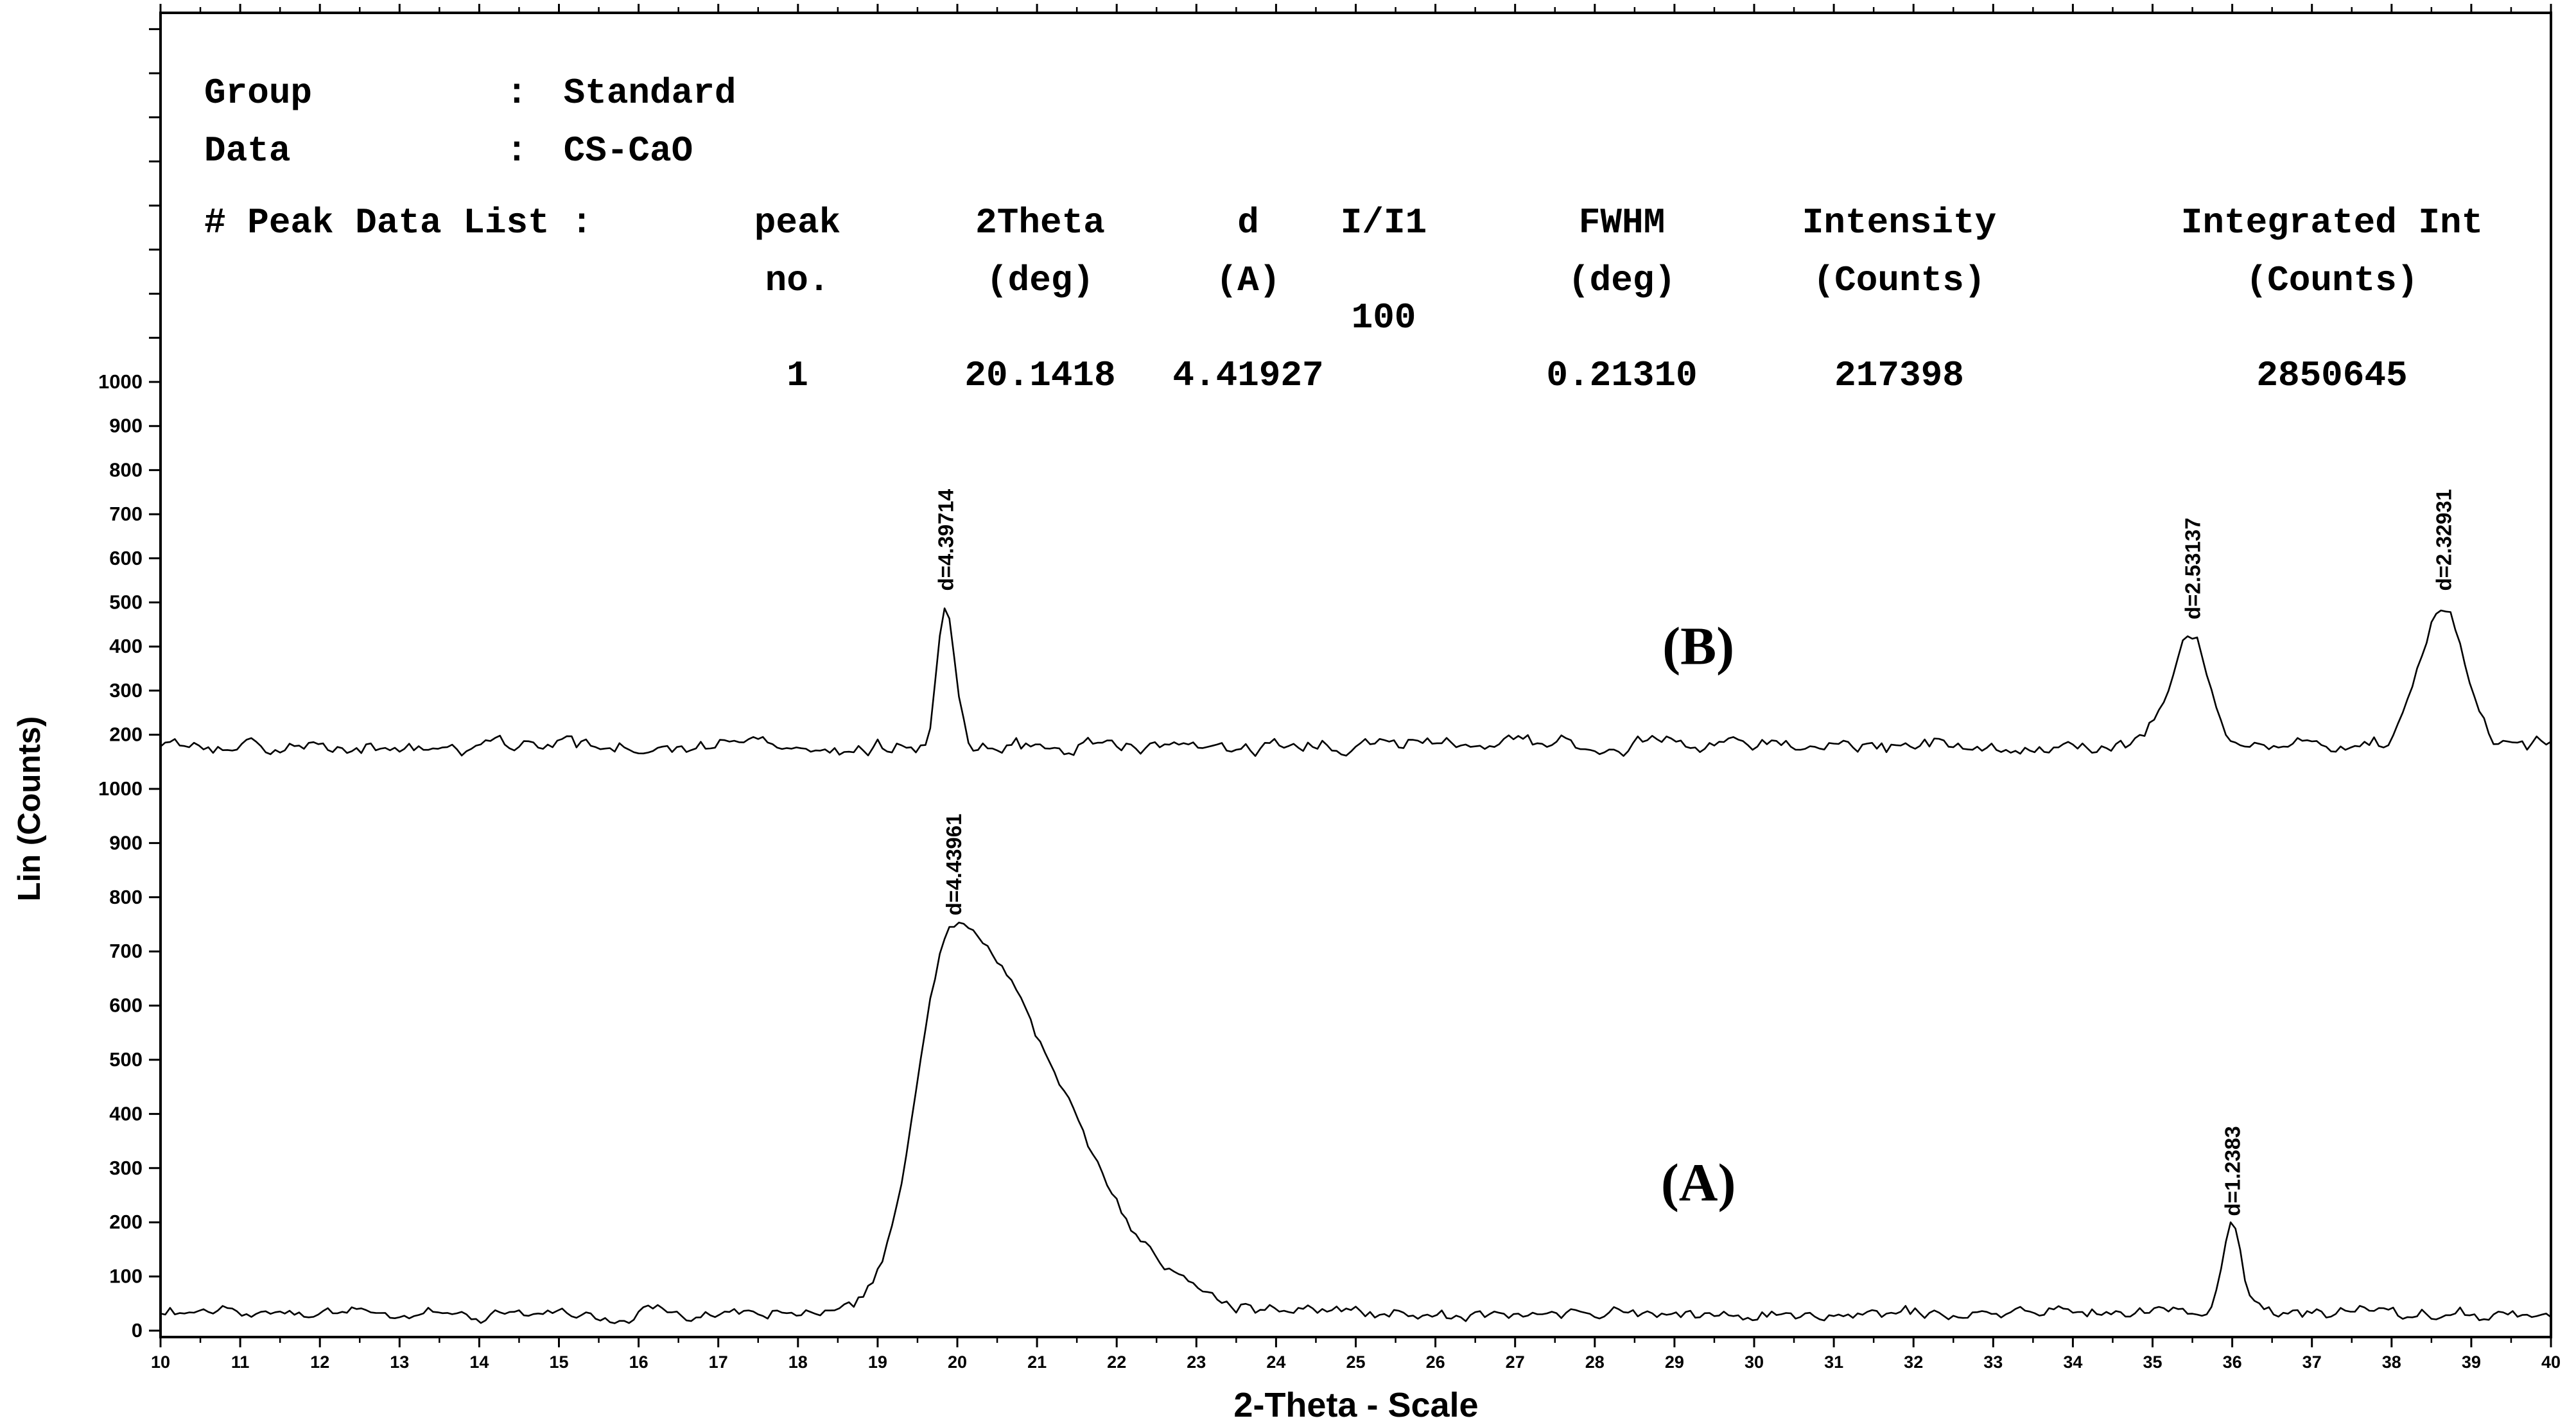  I want to click on x-axis-title: 2-Theta - Scale, so click(1356, 1405).